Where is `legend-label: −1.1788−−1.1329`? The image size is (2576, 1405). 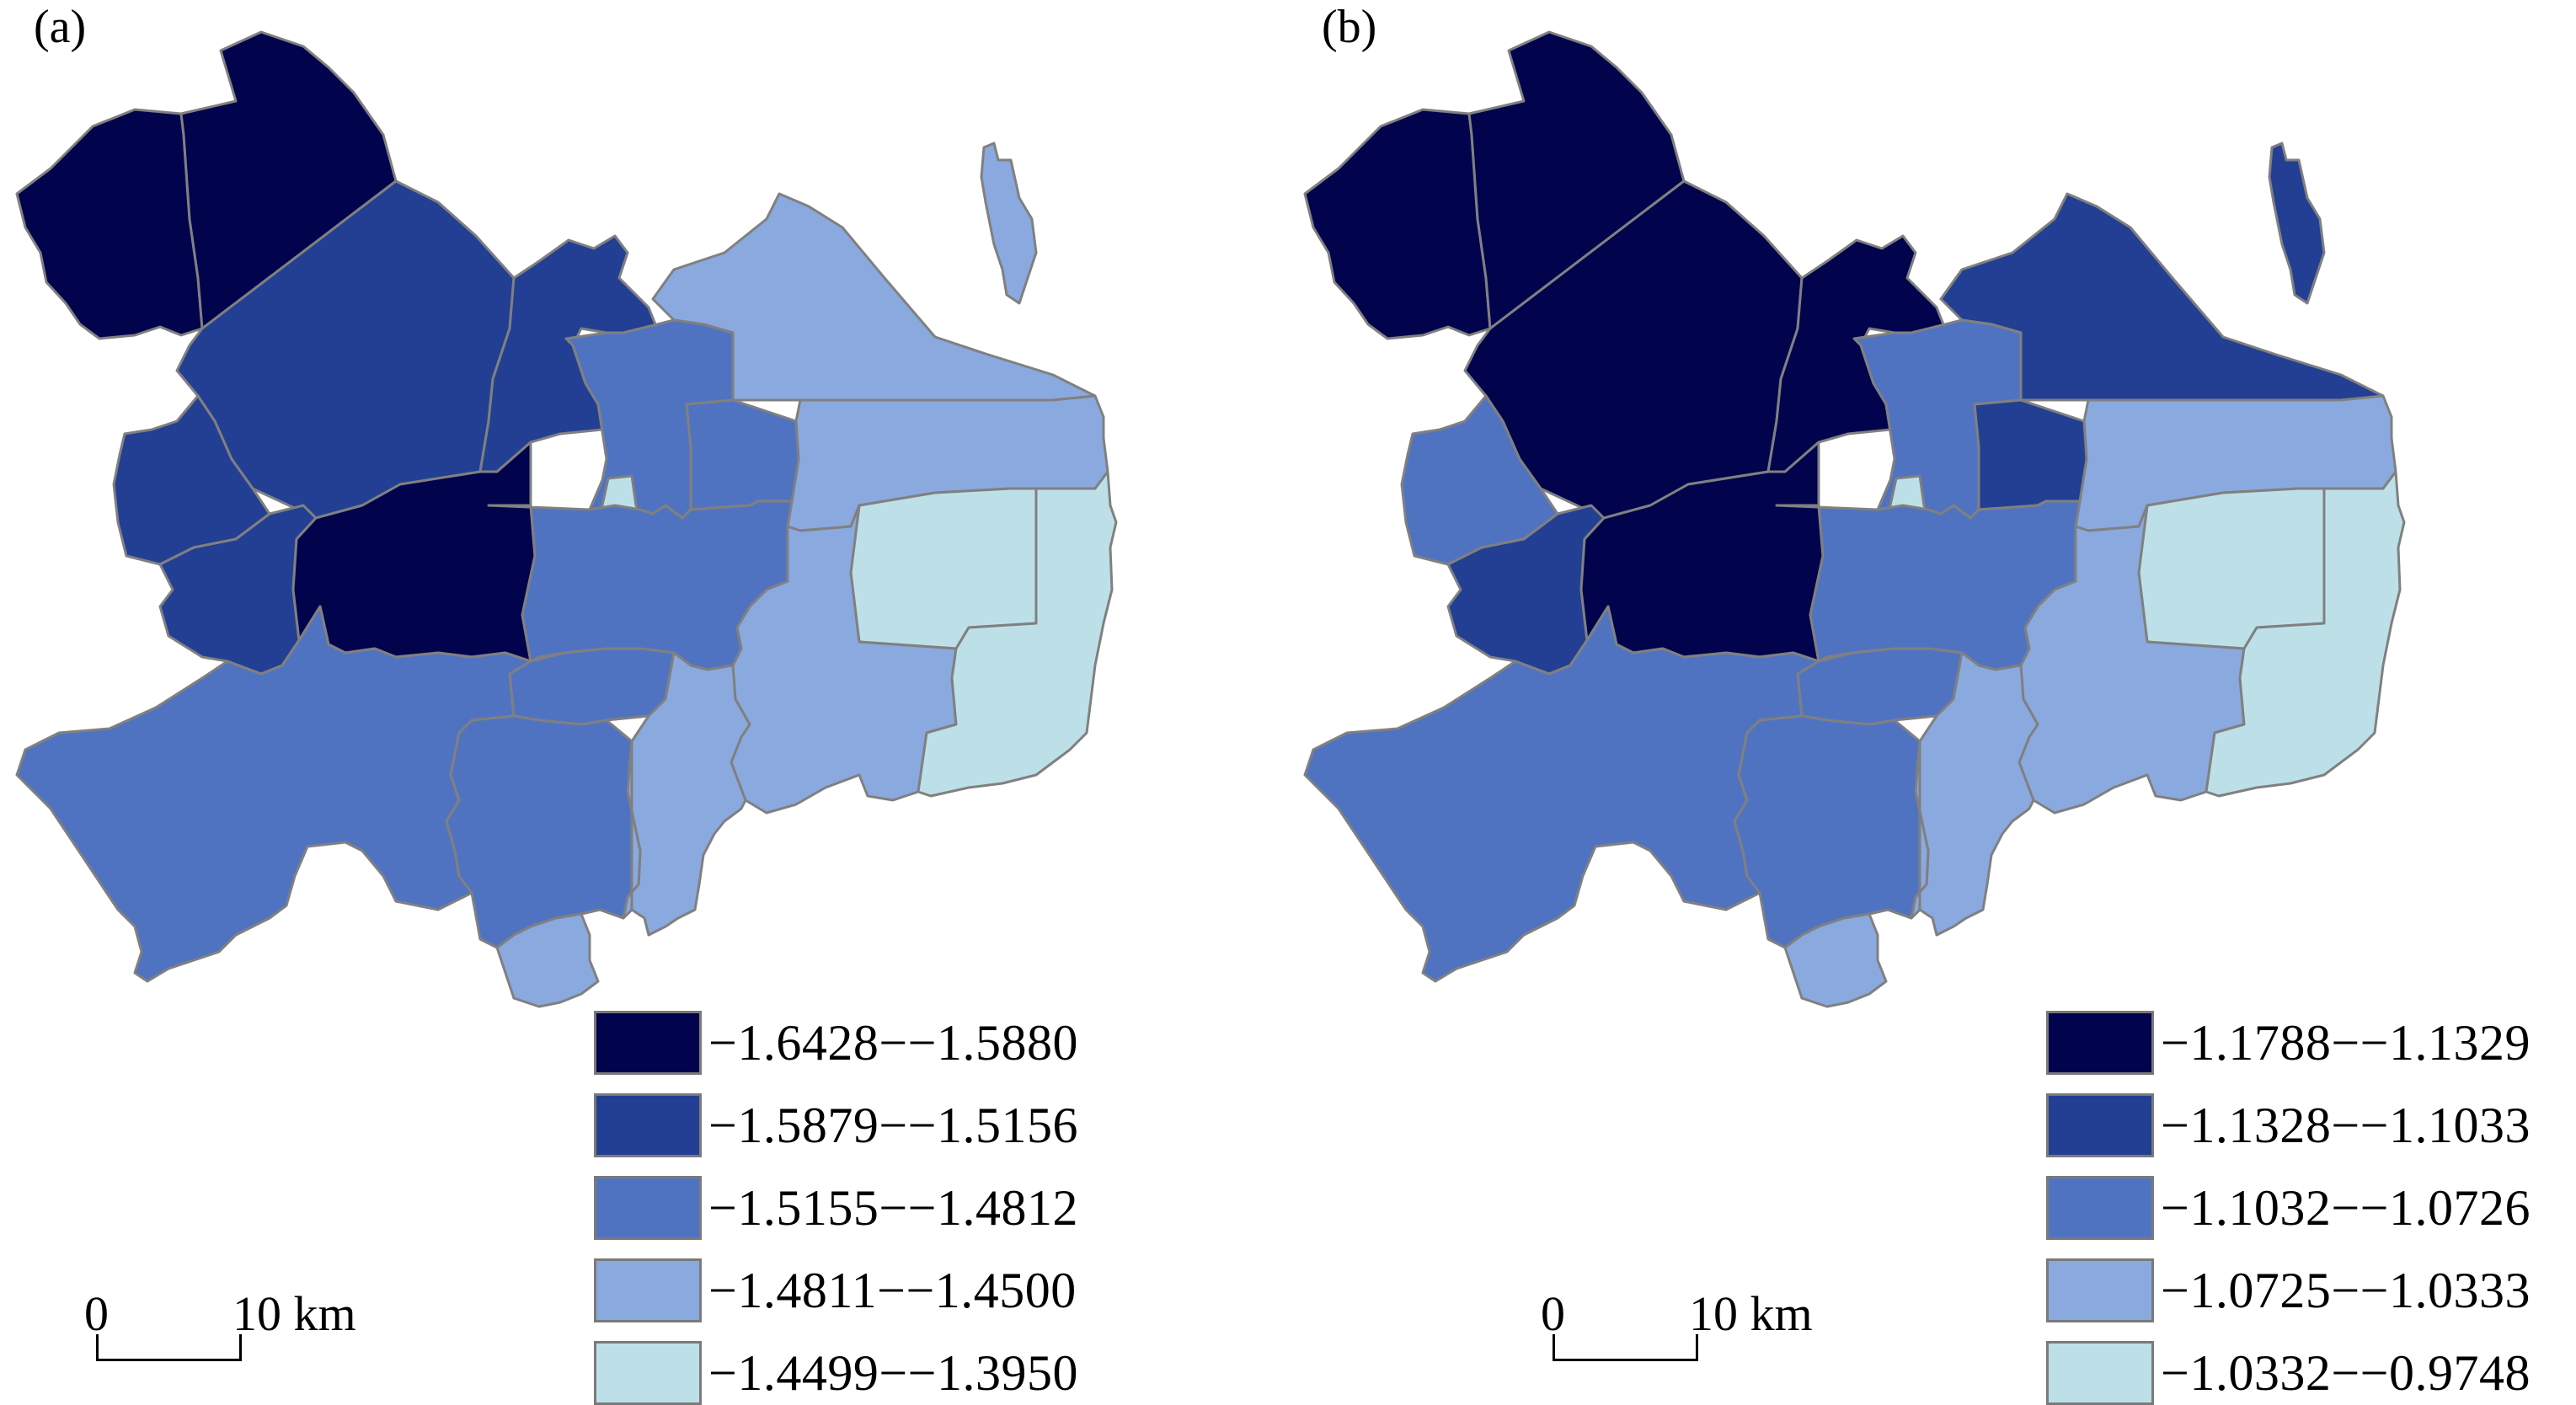
legend-label: −1.1788−−1.1329 is located at coordinates (2346, 1043).